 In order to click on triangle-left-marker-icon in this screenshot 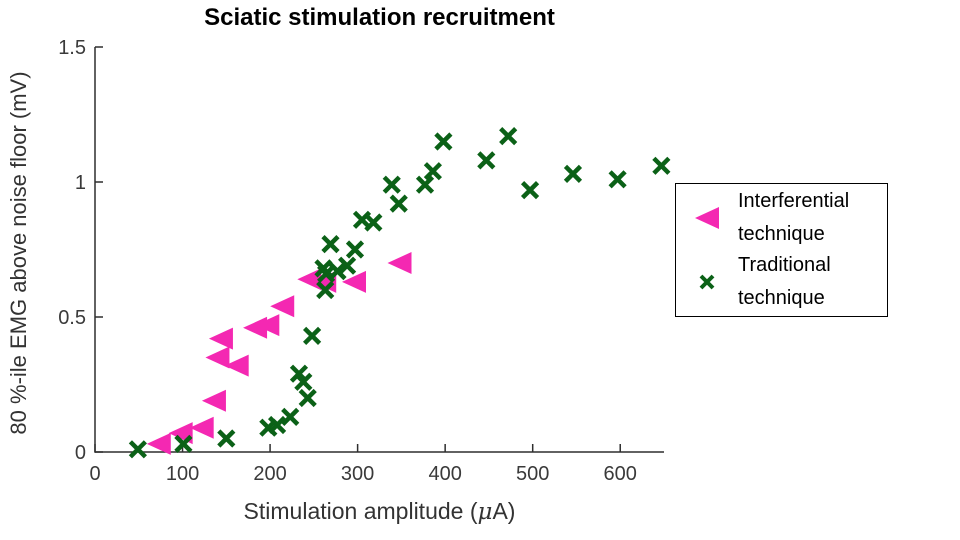, I will do `click(707, 218)`.